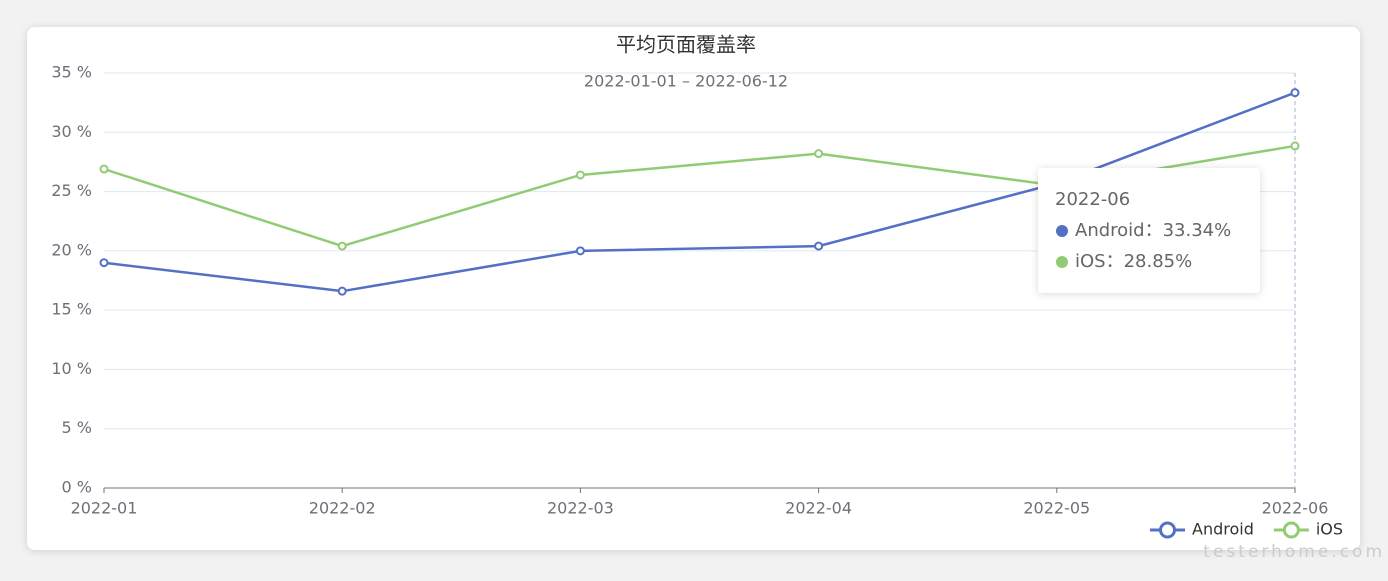  What do you see at coordinates (818, 508) in the screenshot?
I see `x-tick-label: 2022-04` at bounding box center [818, 508].